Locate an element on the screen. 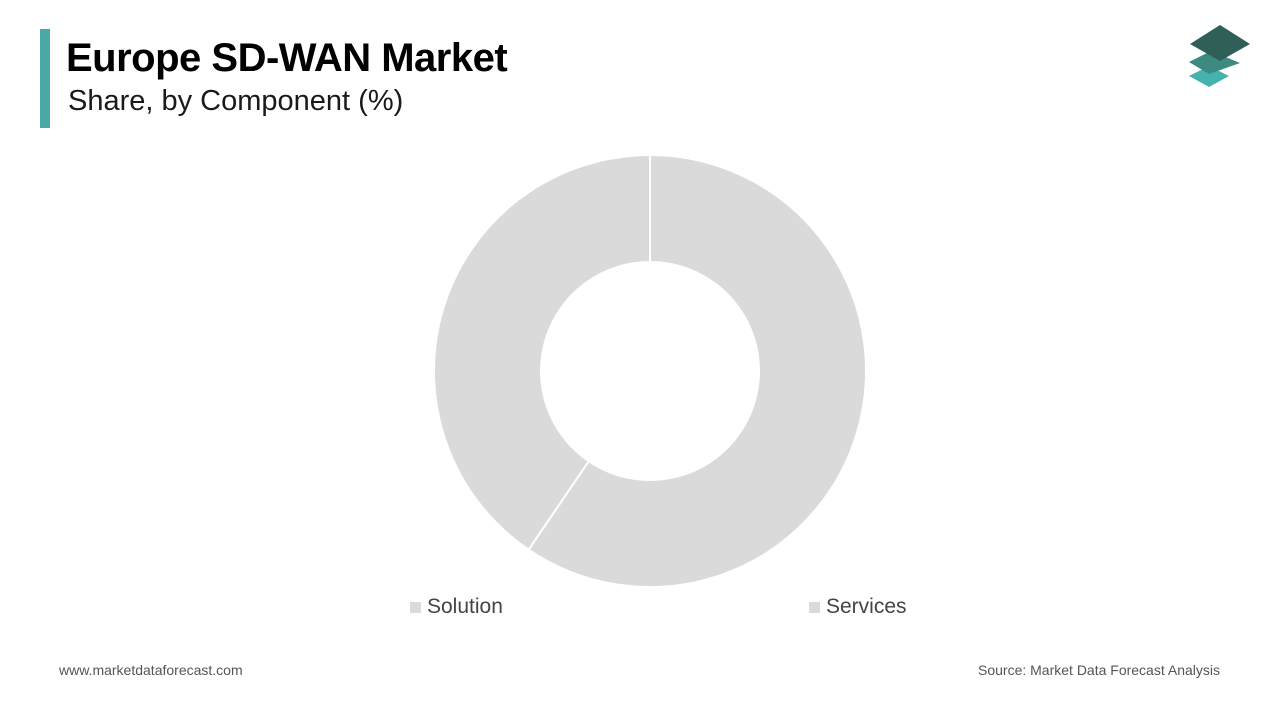 This screenshot has width=1280, height=720. legend-item-services: Services is located at coordinates (858, 607).